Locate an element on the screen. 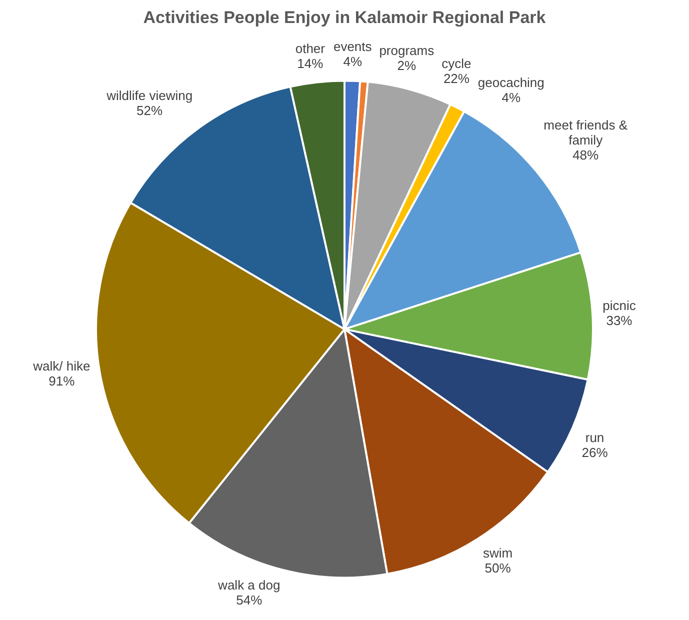 Image resolution: width=689 pixels, height=620 pixels. slice-label: events is located at coordinates (352, 46).